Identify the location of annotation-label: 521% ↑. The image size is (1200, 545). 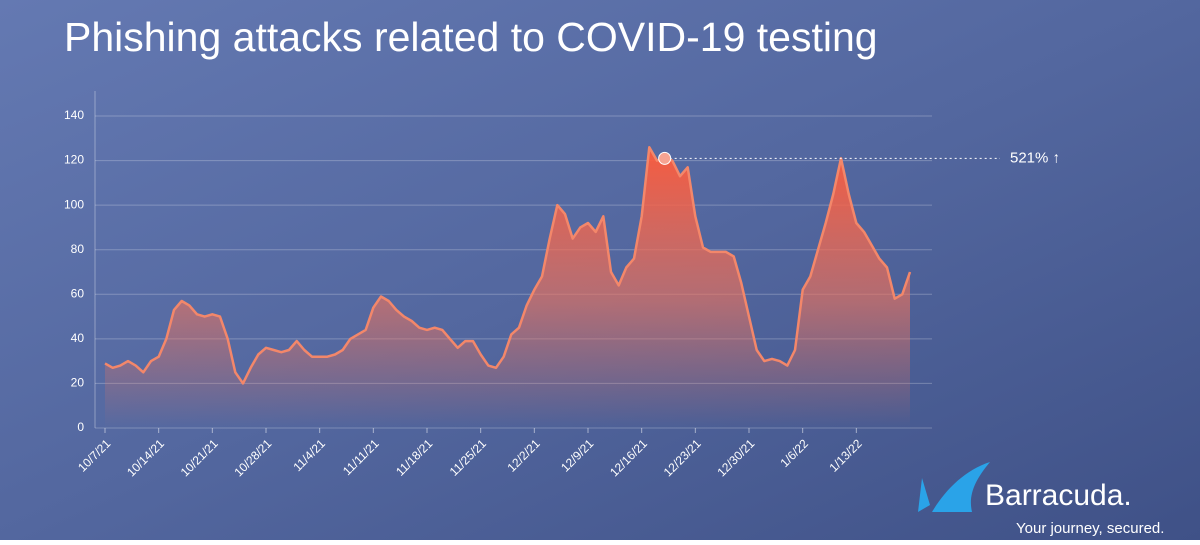
(1035, 157).